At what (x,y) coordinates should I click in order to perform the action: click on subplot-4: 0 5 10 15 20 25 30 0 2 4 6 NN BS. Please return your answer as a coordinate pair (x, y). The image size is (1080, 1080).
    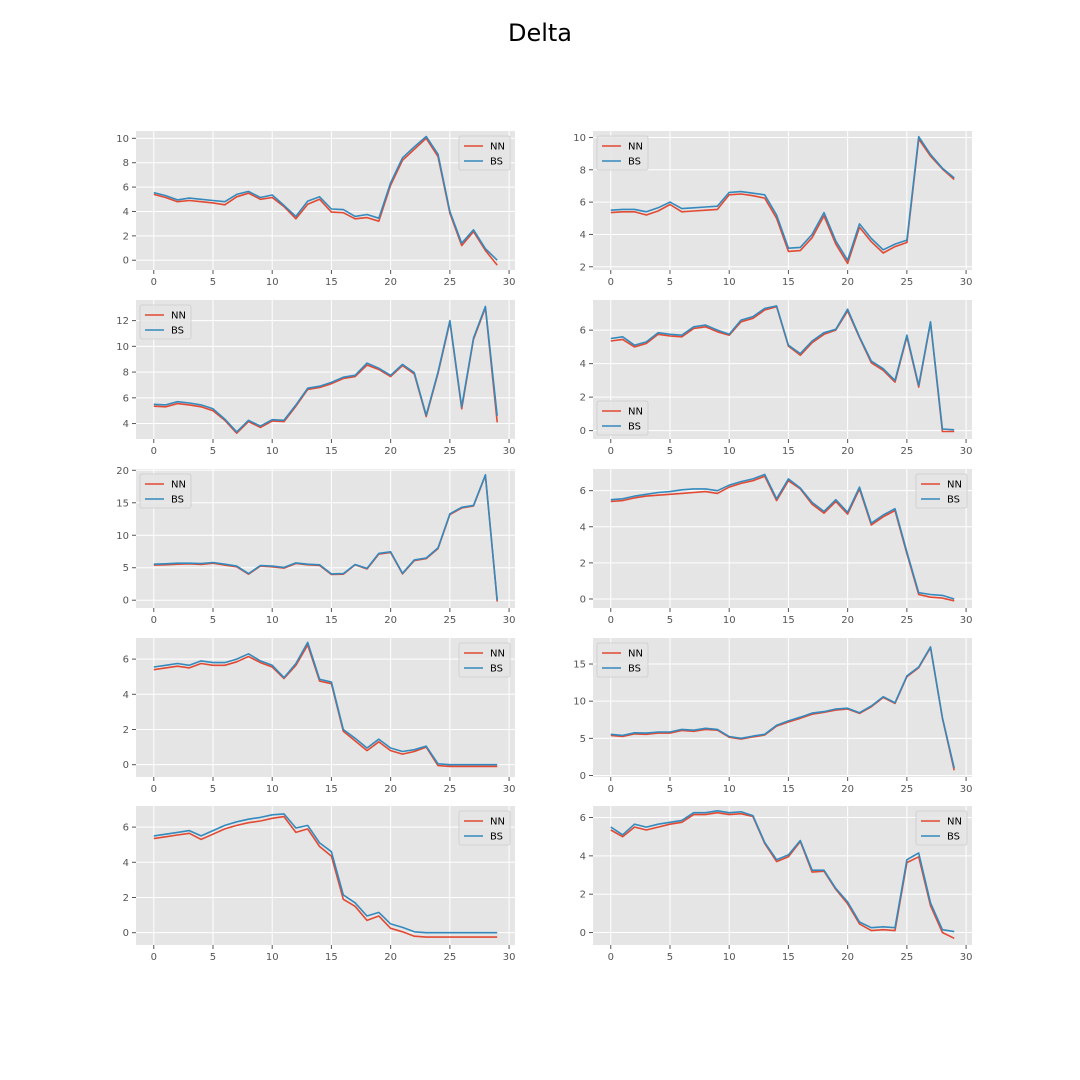
    Looking at the image, I should click on (776, 378).